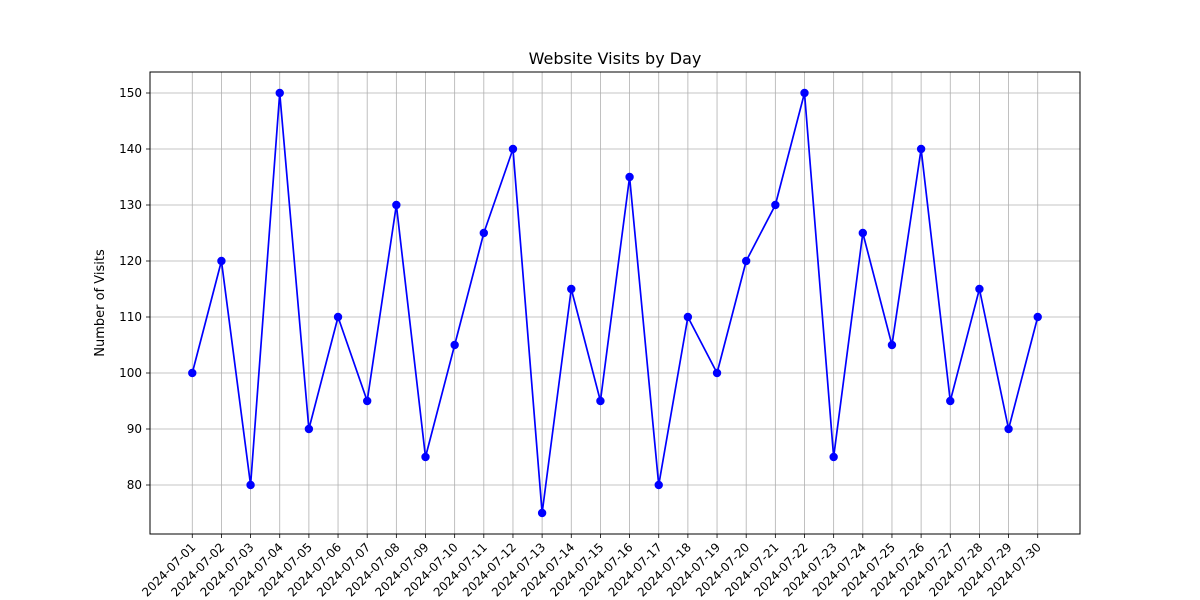 The image size is (1200, 600). I want to click on y-tick-label: 100, so click(130, 373).